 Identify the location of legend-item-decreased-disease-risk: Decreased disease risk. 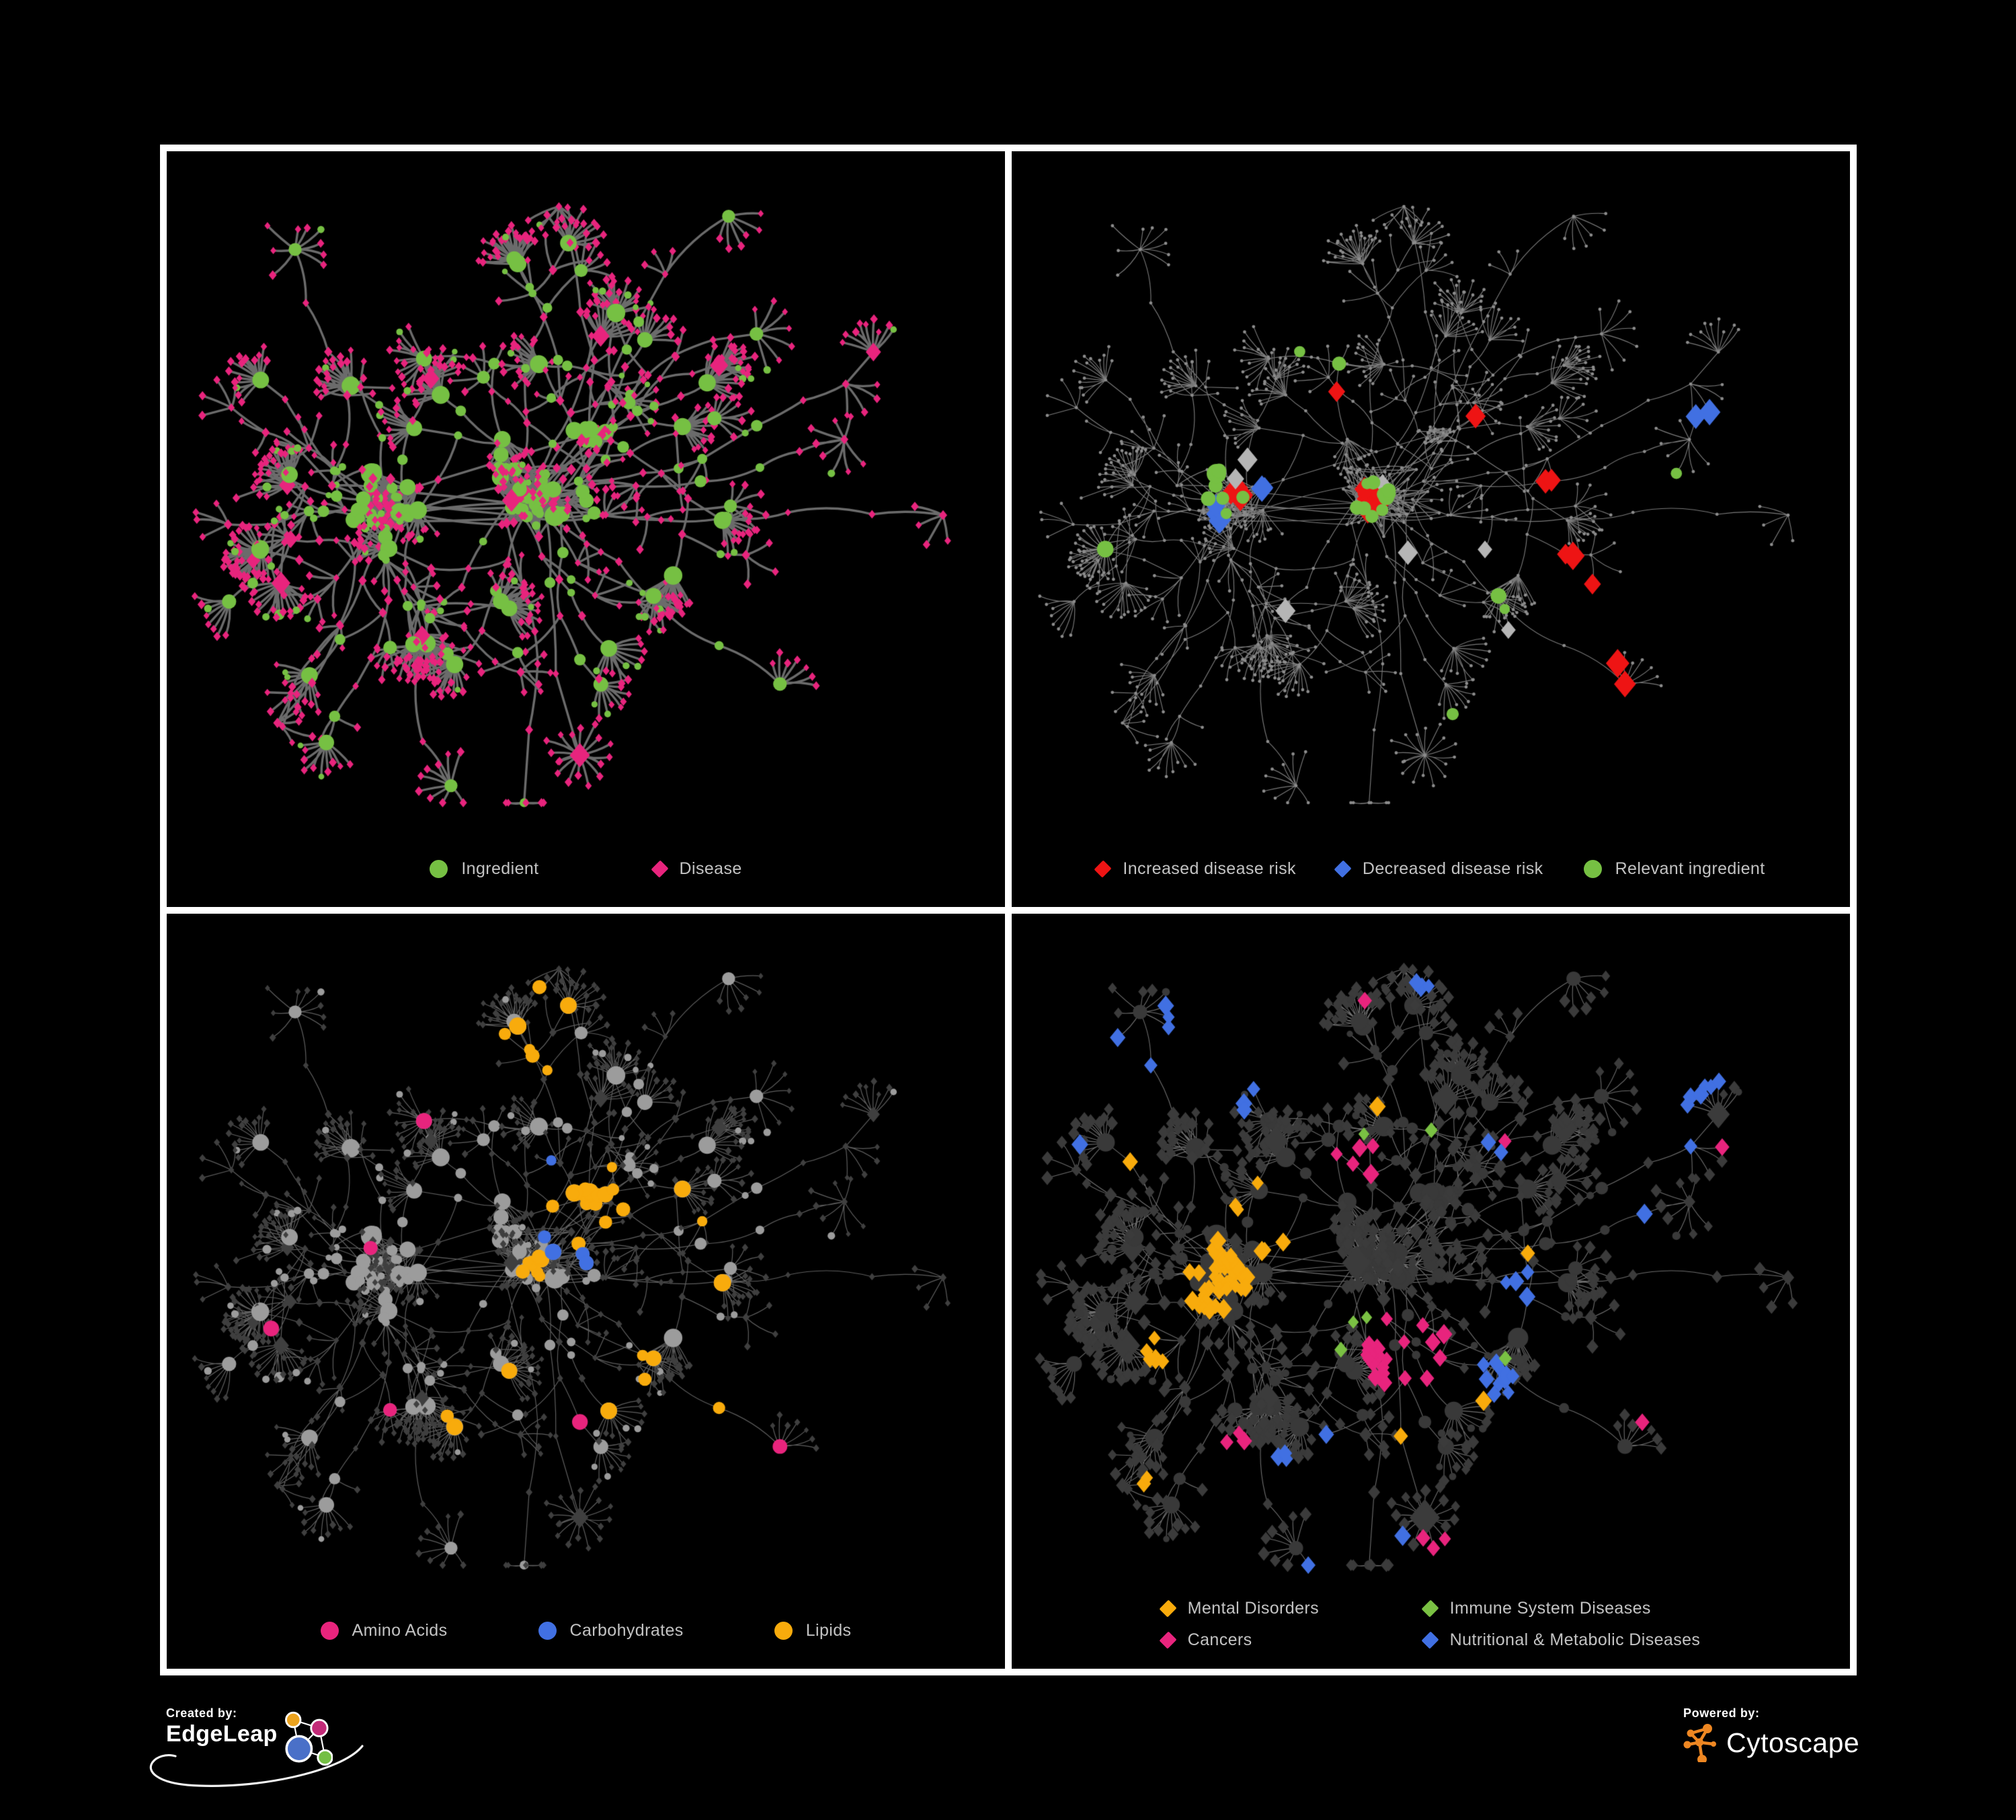
(1438, 869).